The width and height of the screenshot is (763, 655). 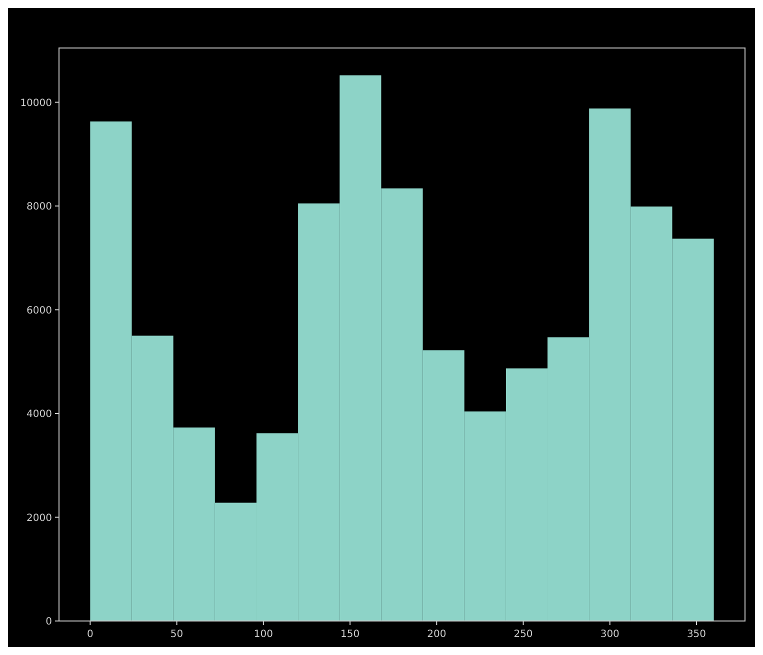 What do you see at coordinates (523, 634) in the screenshot?
I see `x-tick-label: 250` at bounding box center [523, 634].